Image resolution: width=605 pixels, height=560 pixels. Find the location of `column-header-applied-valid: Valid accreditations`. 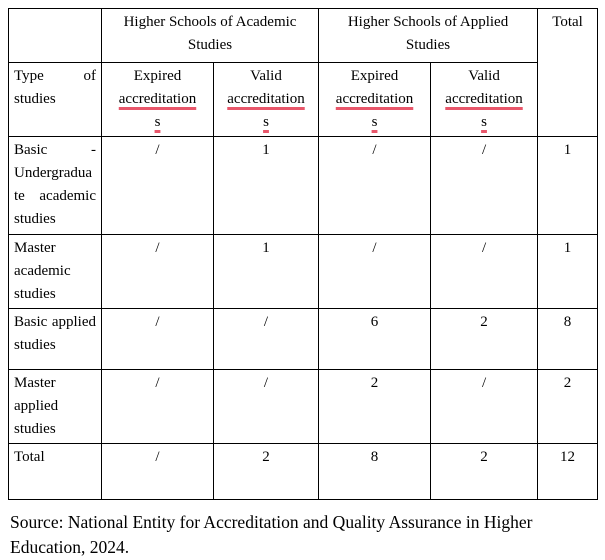

column-header-applied-valid: Valid accreditations is located at coordinates (484, 99).